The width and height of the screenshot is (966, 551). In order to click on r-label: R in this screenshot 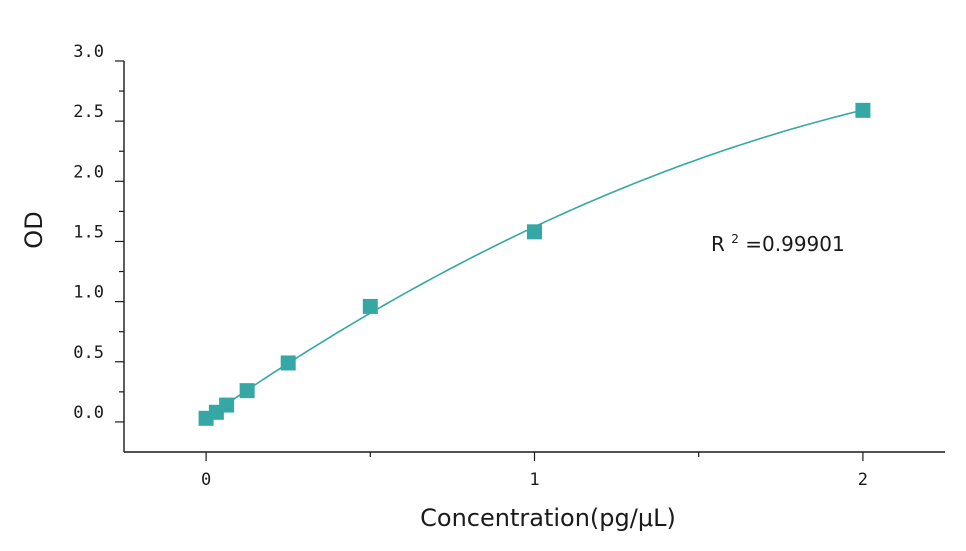, I will do `click(718, 244)`.